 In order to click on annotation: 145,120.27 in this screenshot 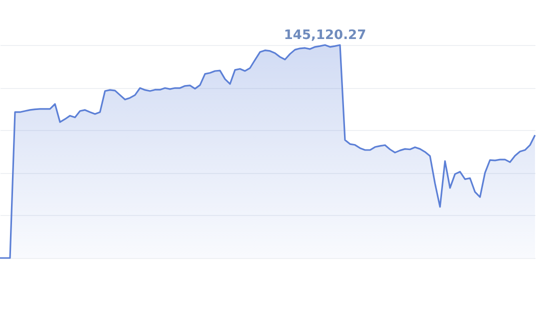, I will do `click(325, 35)`.